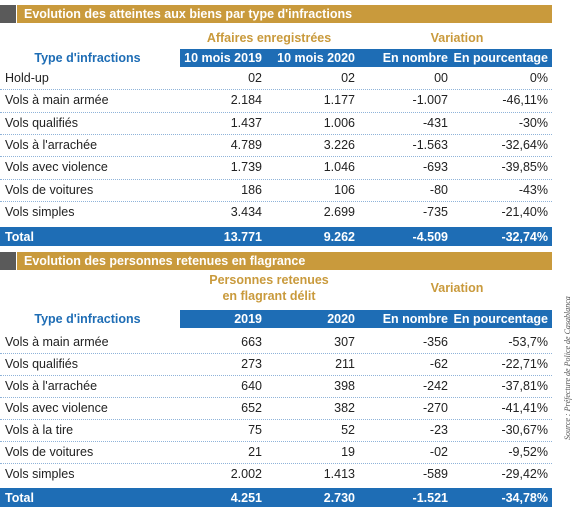 The height and width of the screenshot is (511, 572). I want to click on cell: 19, so click(348, 452).